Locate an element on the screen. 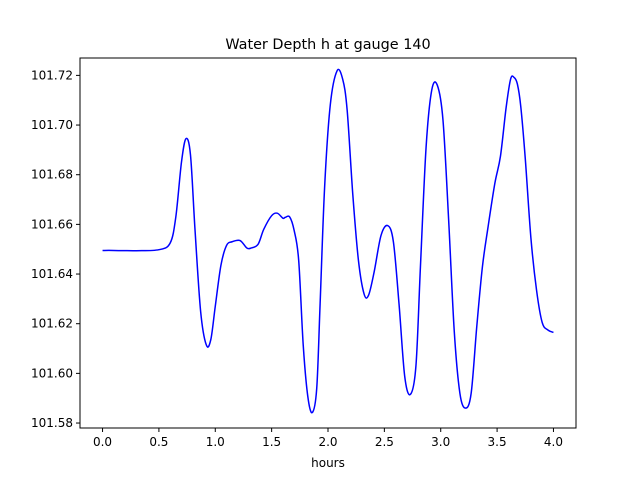 The width and height of the screenshot is (640, 480). x-tick-label: 1.0 is located at coordinates (215, 442).